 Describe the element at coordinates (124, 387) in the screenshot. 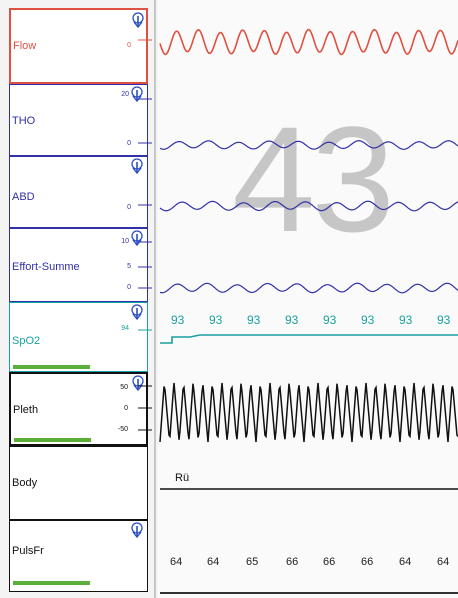

I see `pleth-tick-top: 50` at that location.